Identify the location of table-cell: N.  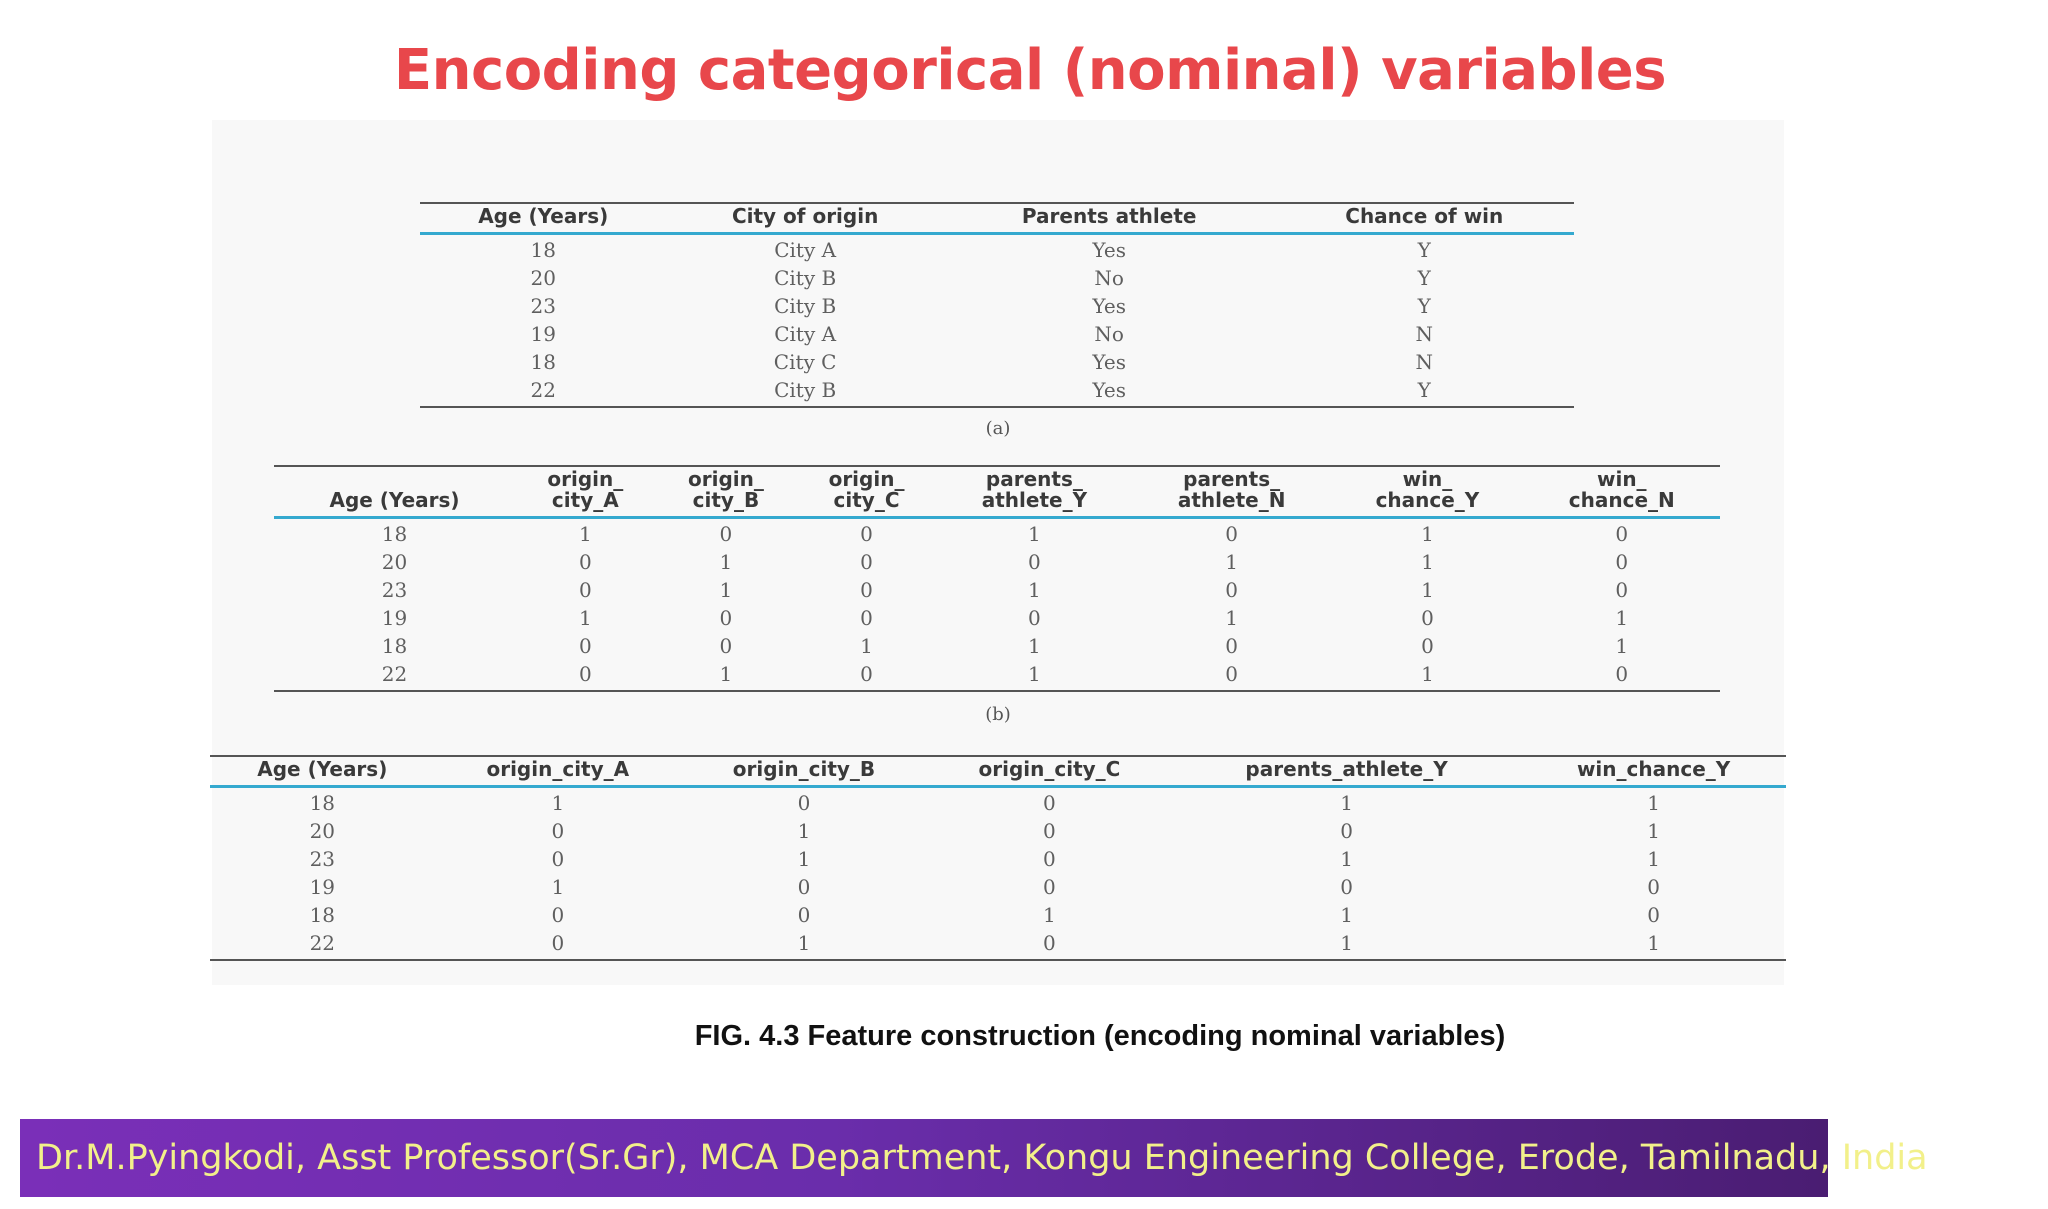
(1424, 334).